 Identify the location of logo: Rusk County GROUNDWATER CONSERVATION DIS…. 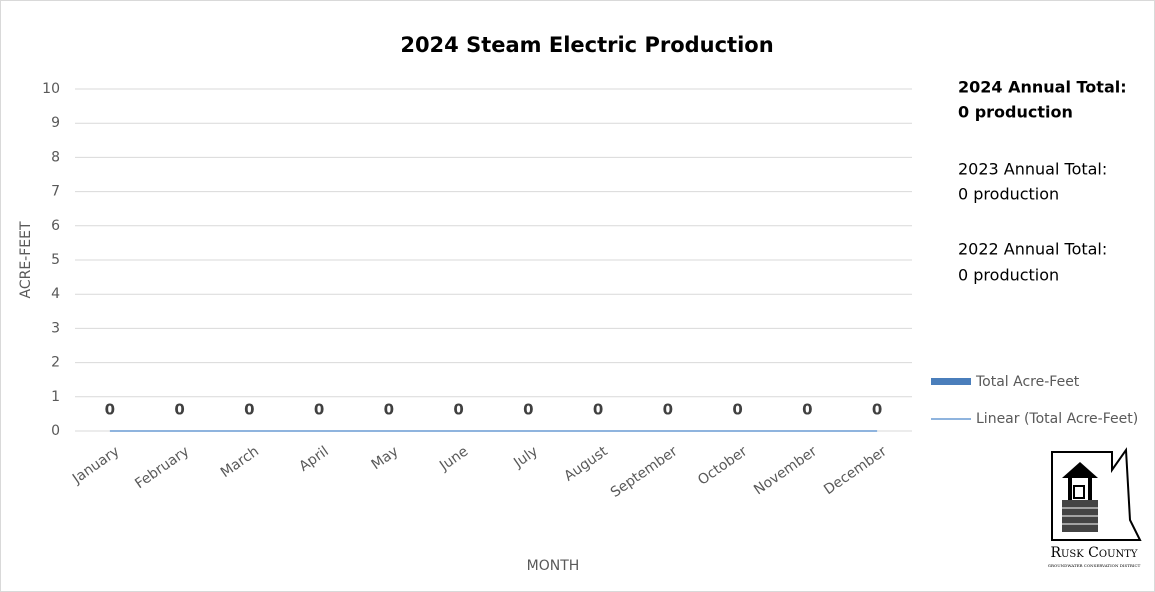
(1095, 507).